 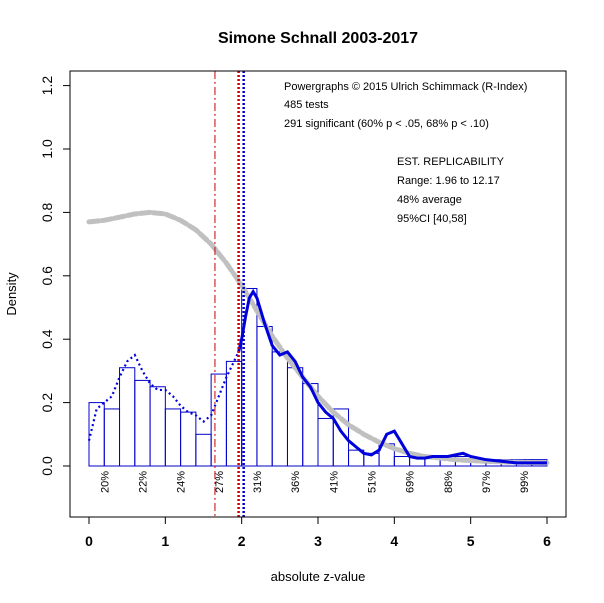 What do you see at coordinates (89, 541) in the screenshot?
I see `x-tick-label: 0` at bounding box center [89, 541].